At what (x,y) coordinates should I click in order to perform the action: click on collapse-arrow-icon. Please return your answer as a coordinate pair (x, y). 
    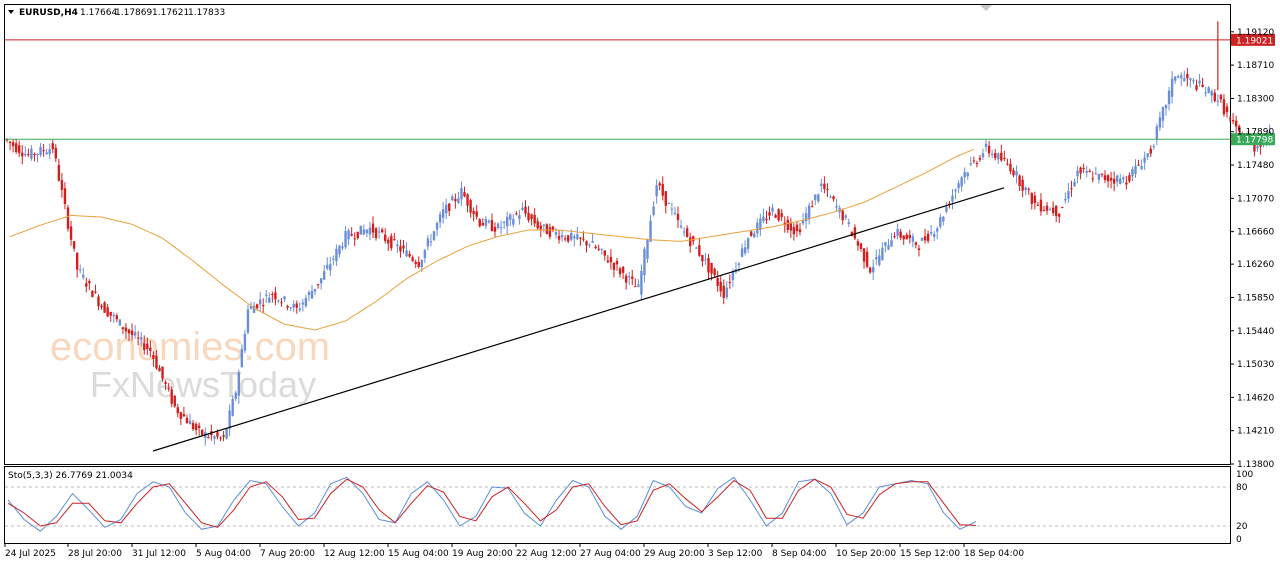
    Looking at the image, I should click on (11, 12).